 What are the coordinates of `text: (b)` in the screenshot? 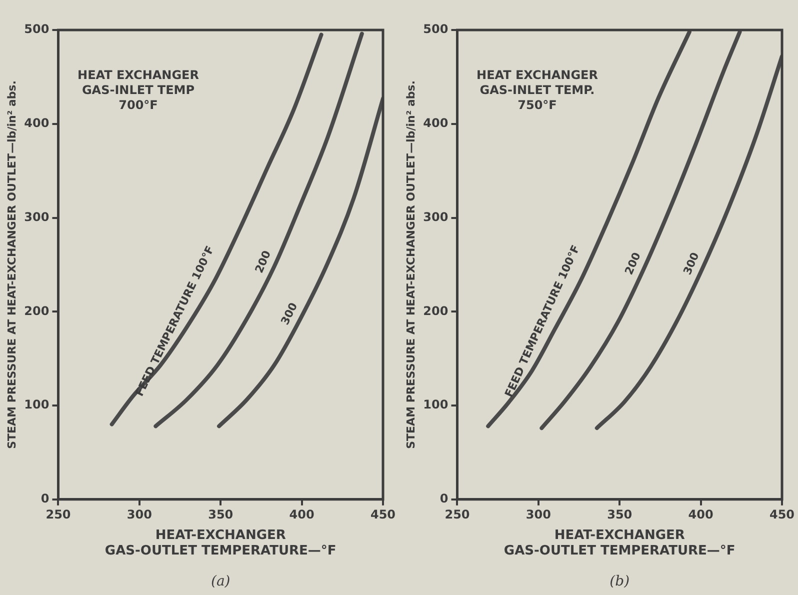 It's located at (620, 582).